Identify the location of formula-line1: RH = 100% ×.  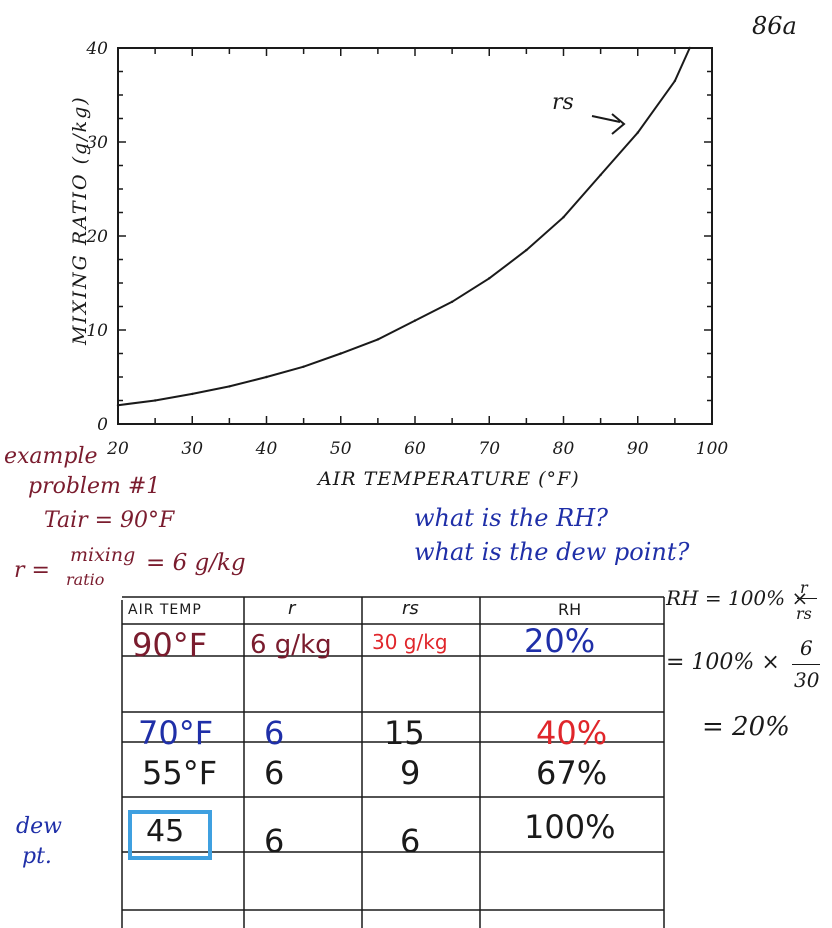
(737, 598).